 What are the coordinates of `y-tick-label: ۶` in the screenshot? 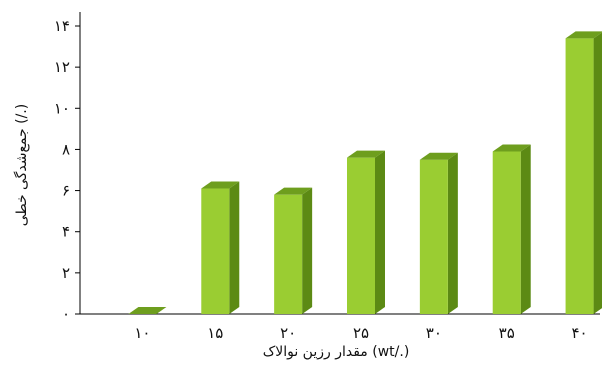 It's located at (66, 191).